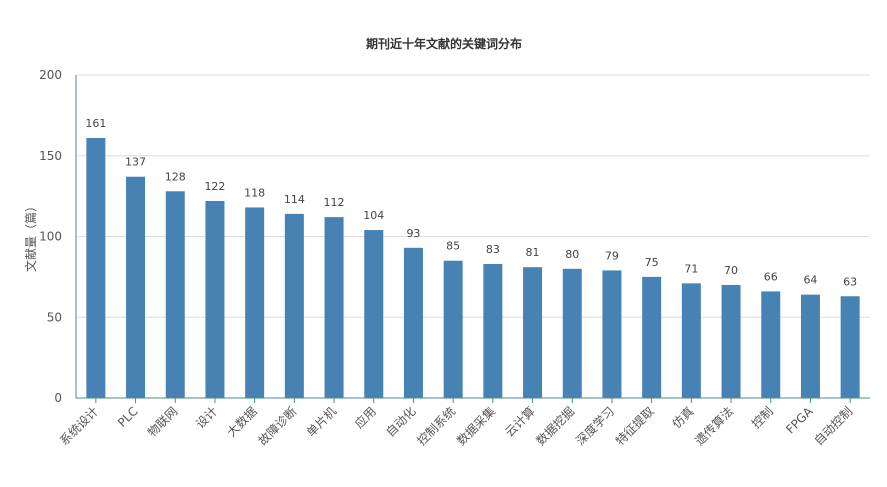 This screenshot has width=887, height=487. Describe the element at coordinates (175, 176) in the screenshot. I see `data-label: 128` at that location.